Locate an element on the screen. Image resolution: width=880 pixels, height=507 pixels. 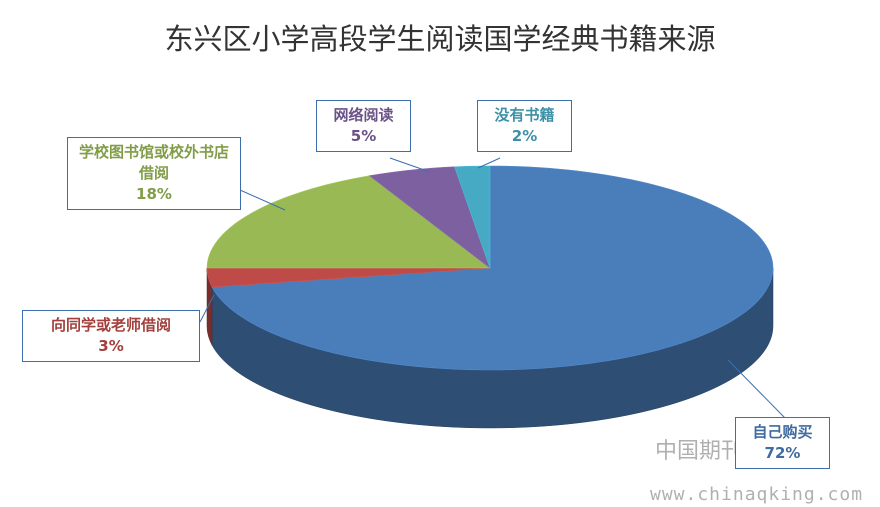
label-name: 向同学或老师借阅 is located at coordinates (110, 325).